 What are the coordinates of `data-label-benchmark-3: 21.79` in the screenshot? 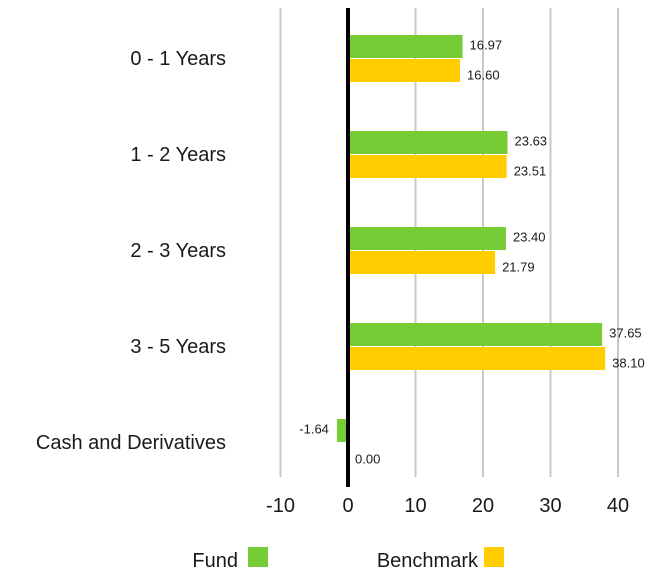 It's located at (518, 267).